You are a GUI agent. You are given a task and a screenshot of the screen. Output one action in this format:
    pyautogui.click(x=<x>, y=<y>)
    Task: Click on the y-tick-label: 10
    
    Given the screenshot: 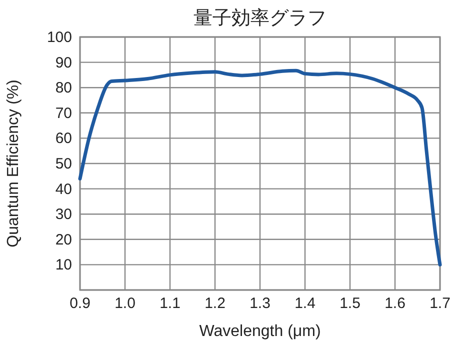 What is the action you would take?
    pyautogui.click(x=63, y=265)
    